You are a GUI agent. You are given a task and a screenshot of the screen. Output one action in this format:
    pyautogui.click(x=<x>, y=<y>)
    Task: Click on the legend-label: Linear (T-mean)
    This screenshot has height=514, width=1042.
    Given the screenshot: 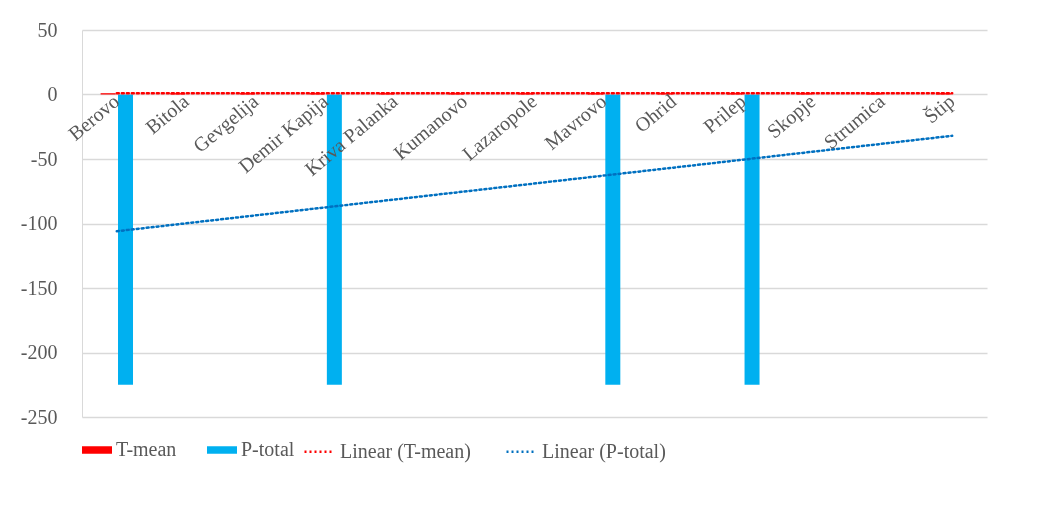 What is the action you would take?
    pyautogui.click(x=405, y=451)
    